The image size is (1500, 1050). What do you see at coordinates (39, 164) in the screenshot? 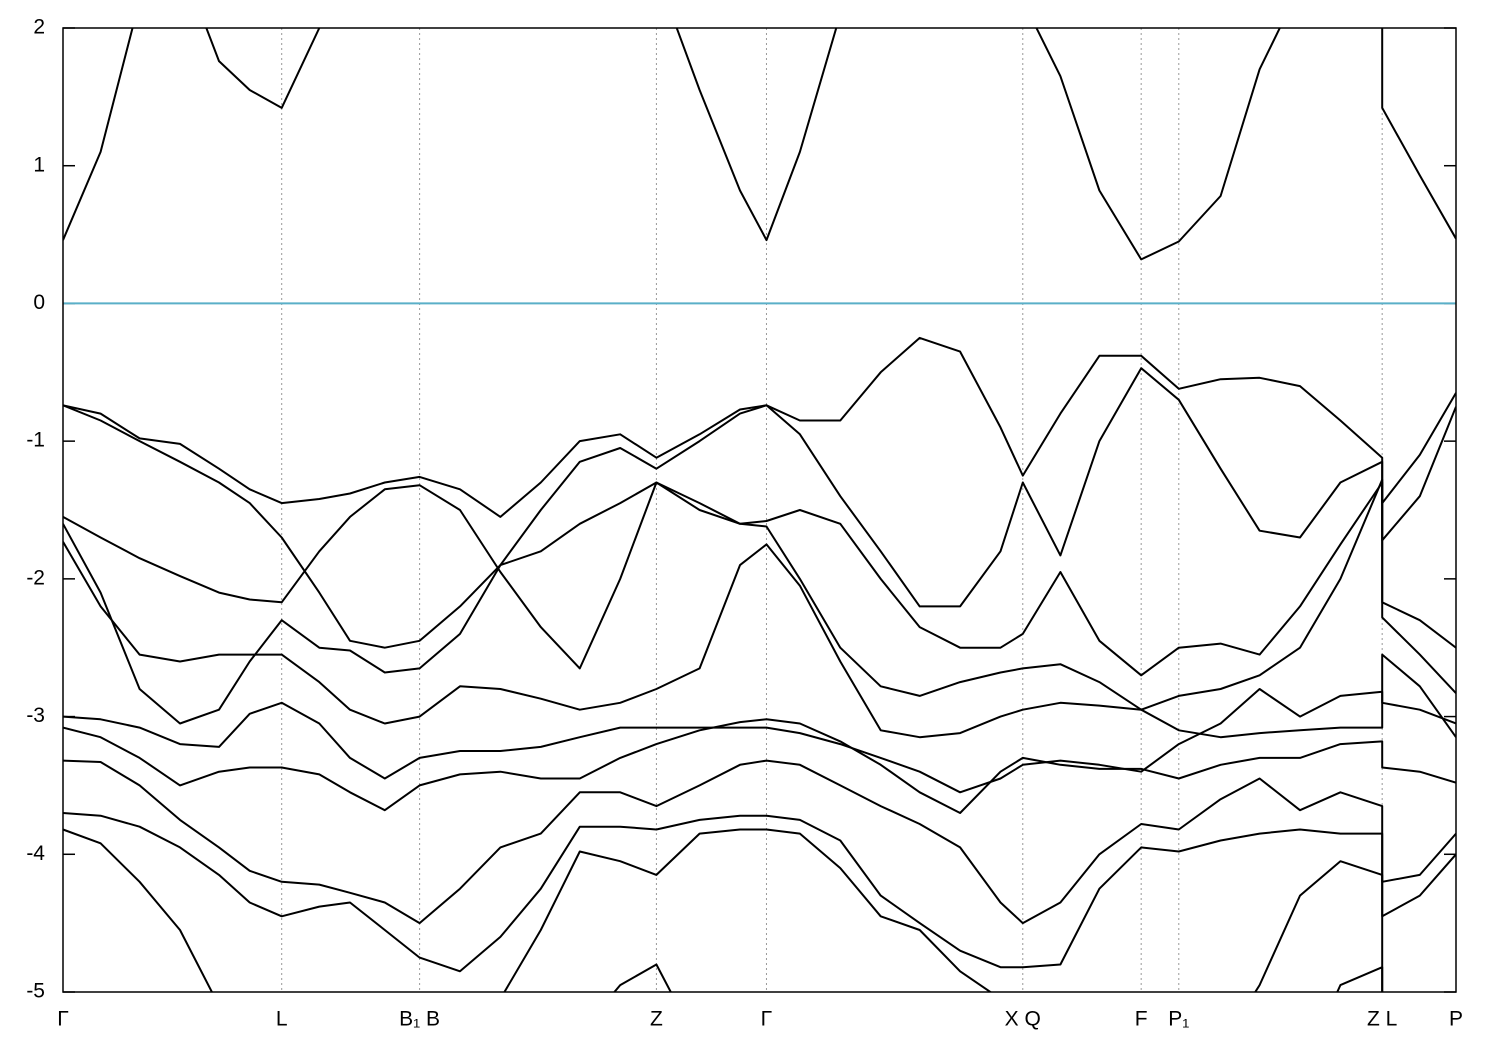
I see `y-tick-label: 1` at bounding box center [39, 164].